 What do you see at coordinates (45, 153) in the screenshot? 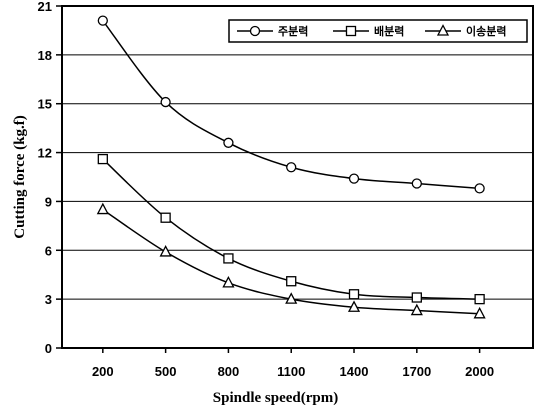
I see `y-tick-label: 12` at bounding box center [45, 153].